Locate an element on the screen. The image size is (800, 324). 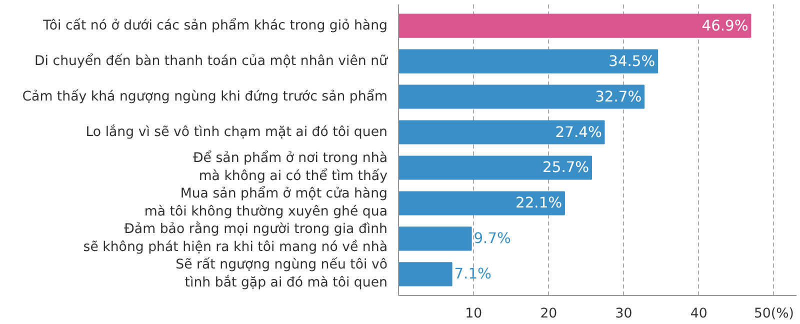
y-tick-label: Di chuyển đến bàn thanh toán của một nhân viên nữ is located at coordinates (212, 60).